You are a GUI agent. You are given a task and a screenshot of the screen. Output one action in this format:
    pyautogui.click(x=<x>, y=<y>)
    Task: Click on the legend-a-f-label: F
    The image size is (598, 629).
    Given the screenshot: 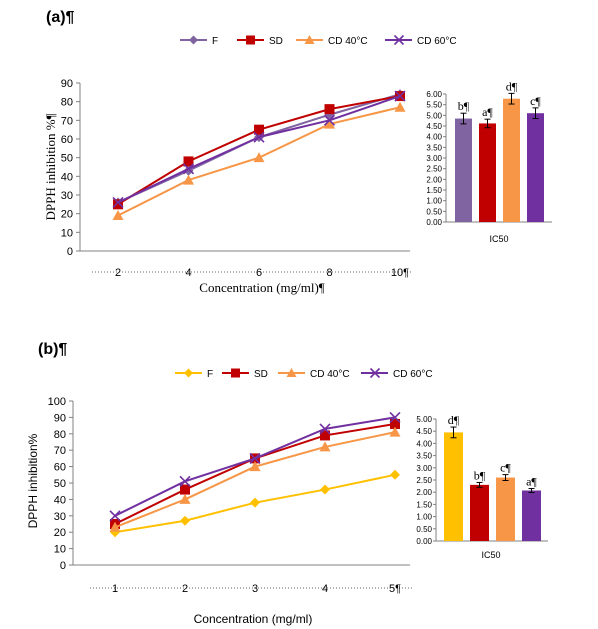 What is the action you would take?
    pyautogui.click(x=215, y=41)
    